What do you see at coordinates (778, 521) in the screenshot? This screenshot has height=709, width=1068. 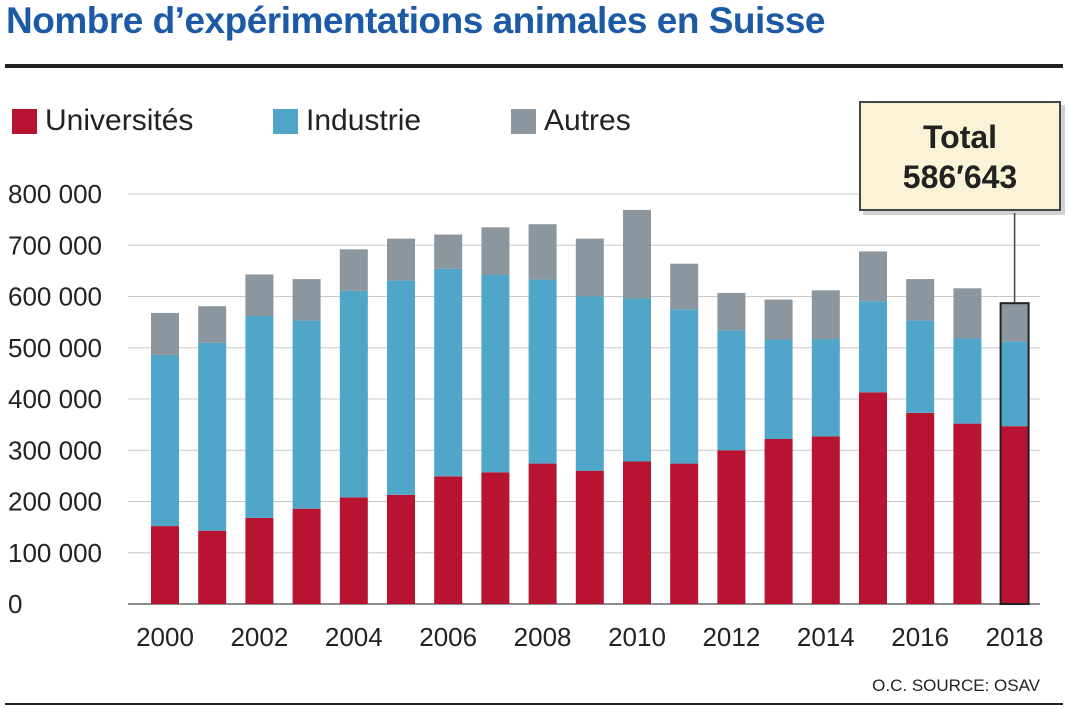 I see `bar-segment-universites-2013` at bounding box center [778, 521].